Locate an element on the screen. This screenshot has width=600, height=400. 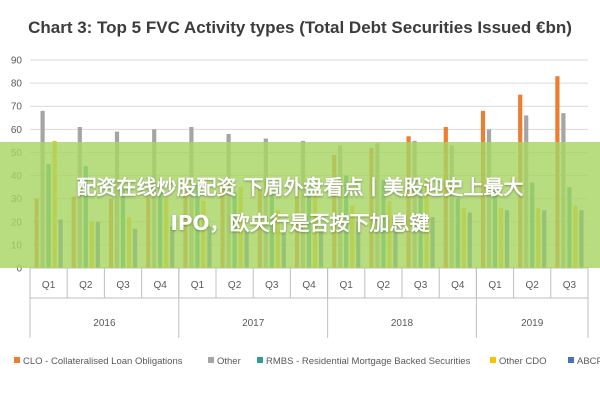
year-label: 2019 is located at coordinates (532, 323).